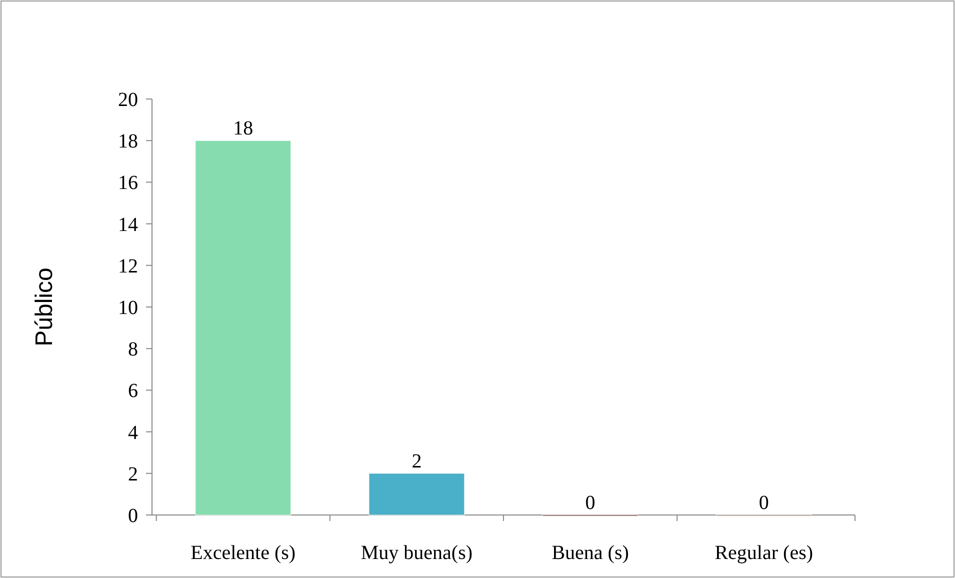  I want to click on y-tick-label: 10, so click(128, 308).